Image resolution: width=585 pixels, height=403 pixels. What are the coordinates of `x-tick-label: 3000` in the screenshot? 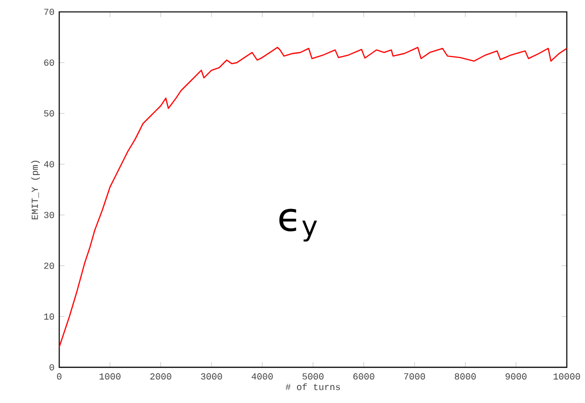 It's located at (211, 376).